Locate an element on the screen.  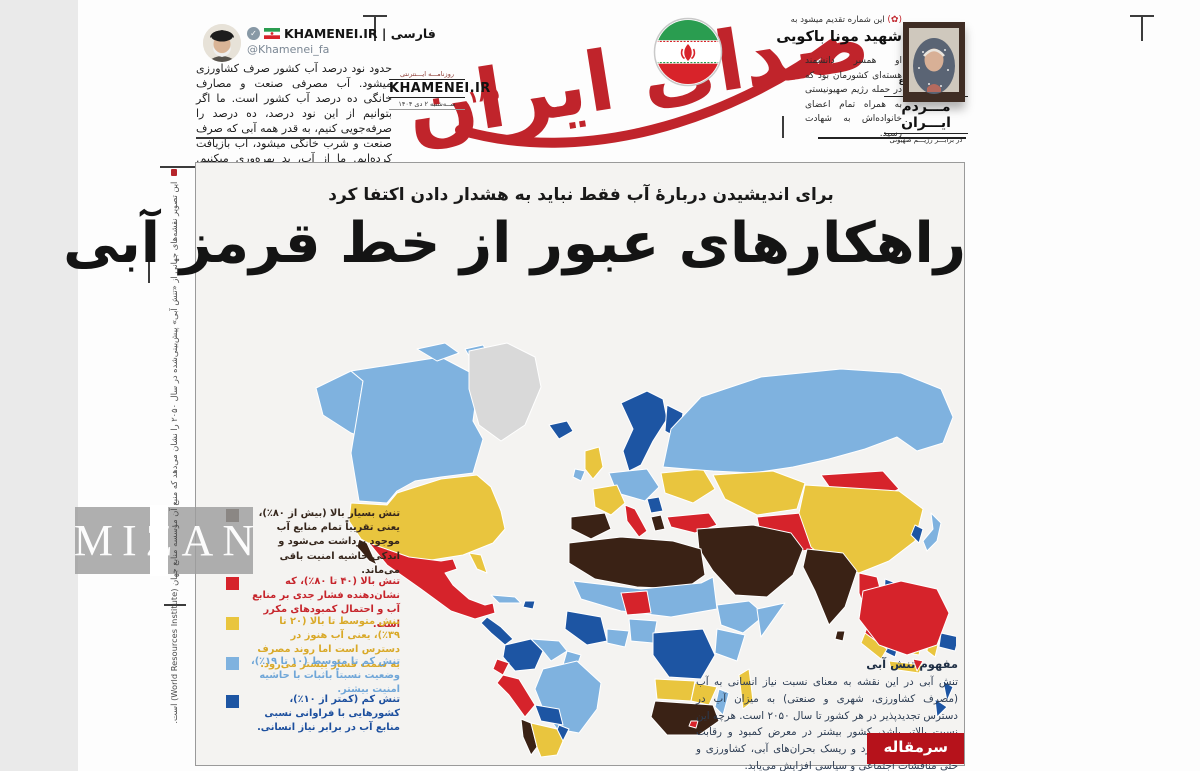
note-title: مفهوم تنش آبی is located at coordinates (912, 664).